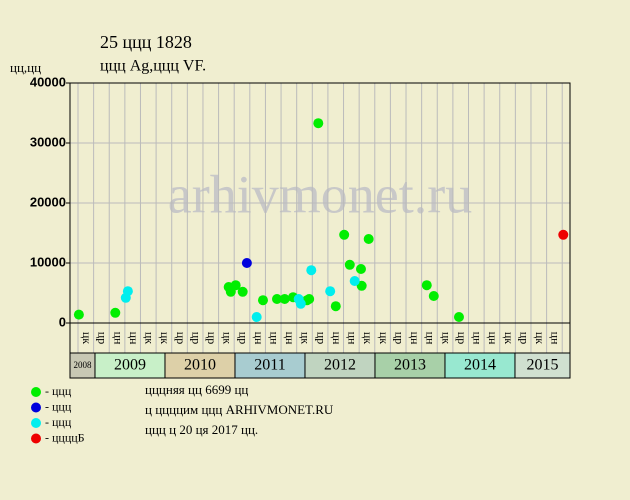 The width and height of the screenshot is (630, 500). Describe the element at coordinates (320, 194) in the screenshot. I see `watermark: arhivmonet.ru` at that location.